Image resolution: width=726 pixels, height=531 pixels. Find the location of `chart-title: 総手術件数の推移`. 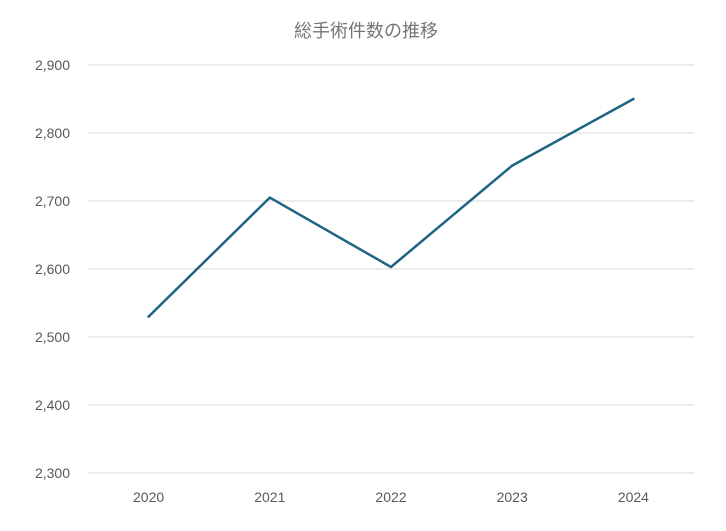

chart-title: 総手術件数の推移 is located at coordinates (366, 31).